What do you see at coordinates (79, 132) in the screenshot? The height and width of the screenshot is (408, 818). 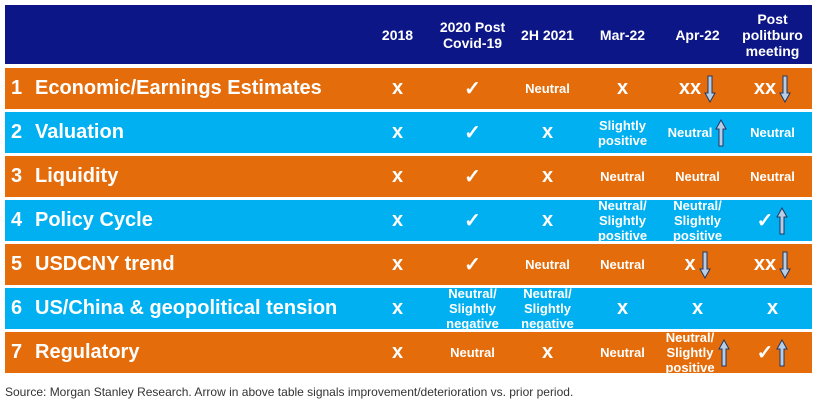 I see `row-label: Valuation` at bounding box center [79, 132].